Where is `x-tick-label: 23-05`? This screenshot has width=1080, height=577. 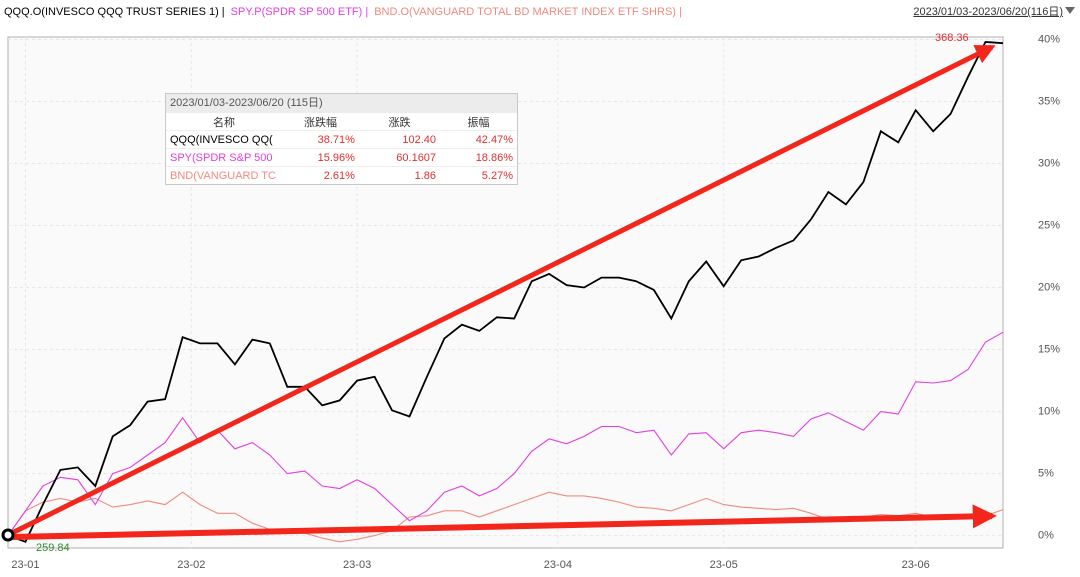 x-tick-label: 23-05 is located at coordinates (724, 565).